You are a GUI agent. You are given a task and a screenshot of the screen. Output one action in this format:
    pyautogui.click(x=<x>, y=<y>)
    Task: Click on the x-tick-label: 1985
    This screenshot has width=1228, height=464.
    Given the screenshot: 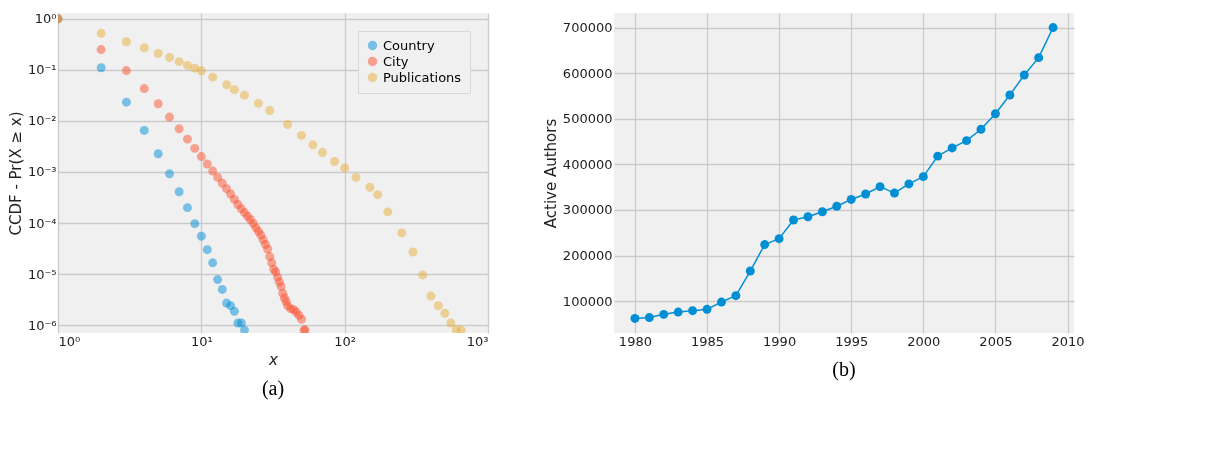 What is the action you would take?
    pyautogui.click(x=707, y=341)
    